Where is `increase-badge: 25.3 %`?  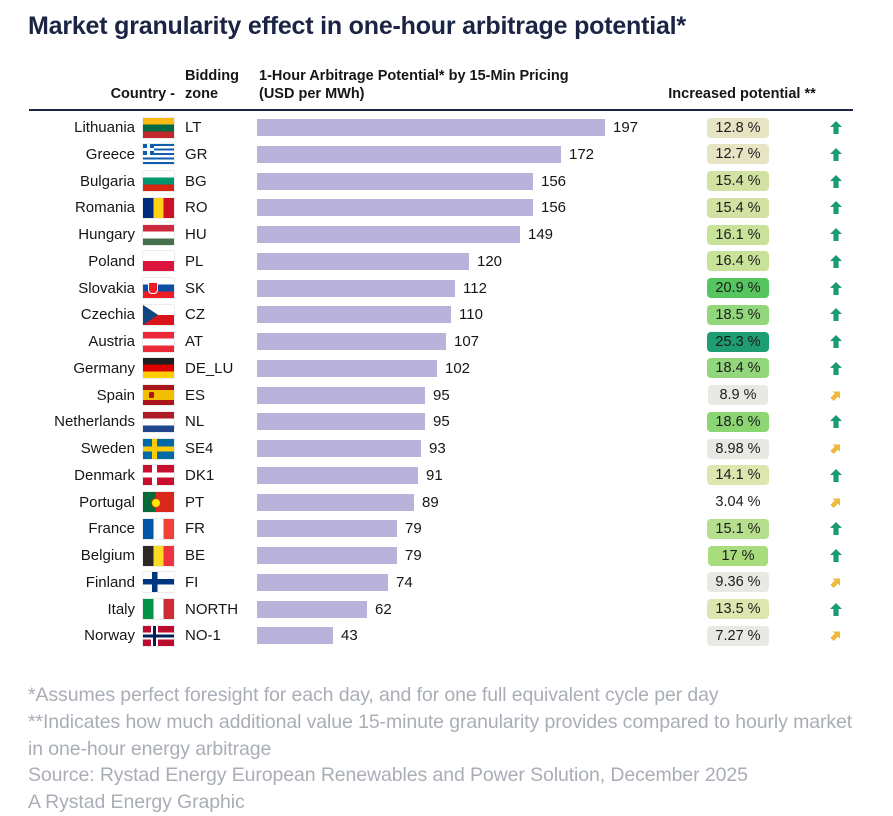
increase-badge: 25.3 % is located at coordinates (738, 341).